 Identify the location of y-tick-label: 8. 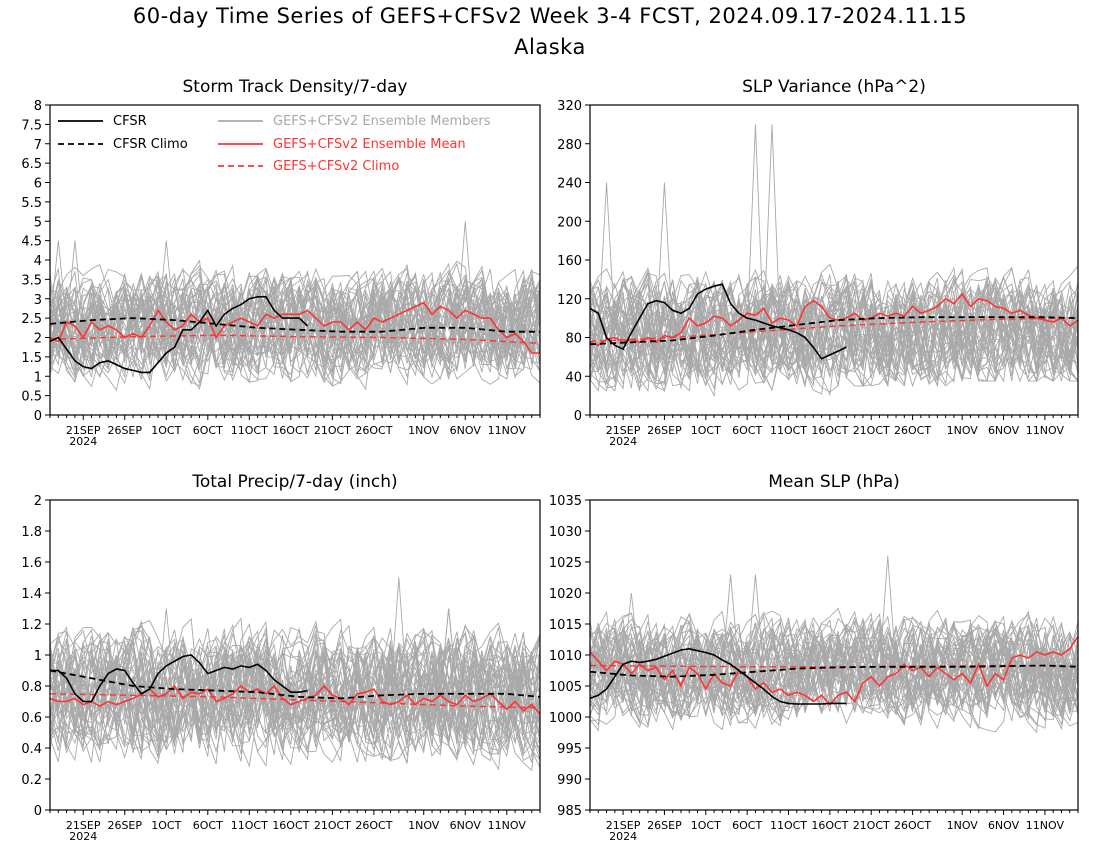
(38, 106).